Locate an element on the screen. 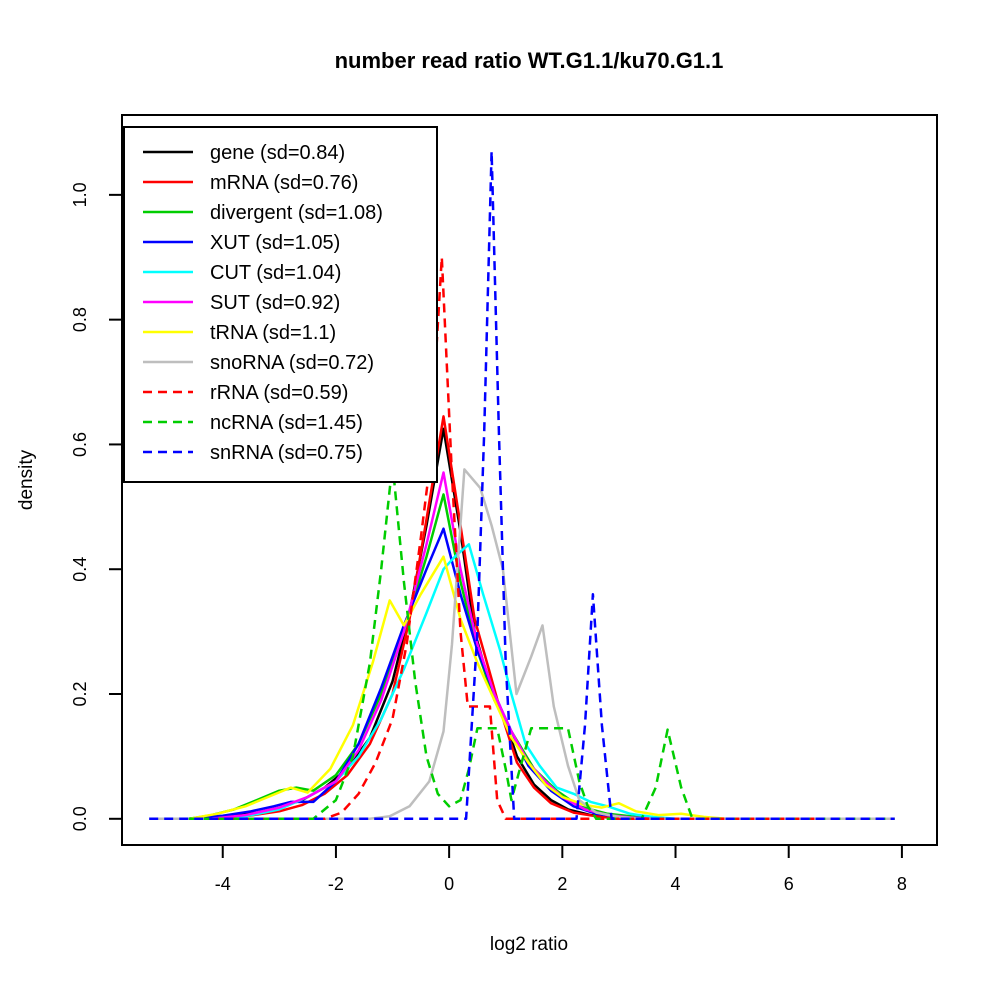 This screenshot has height=1005, width=1000. legend-label-mRNA: mRNA (sd=0.76) is located at coordinates (284, 183).